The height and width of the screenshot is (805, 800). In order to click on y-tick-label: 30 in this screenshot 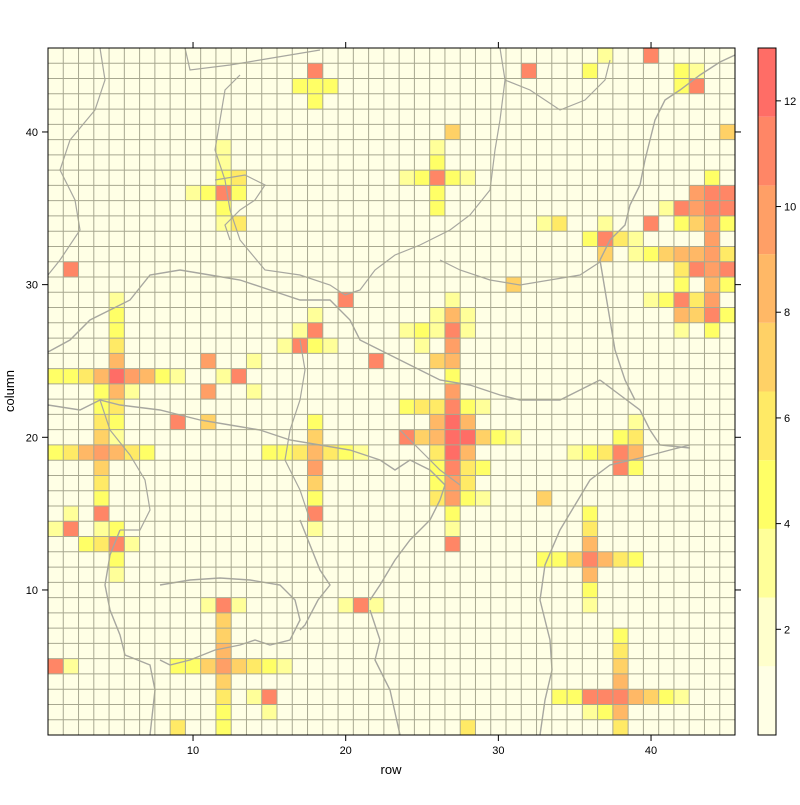, I will do `click(32, 286)`.